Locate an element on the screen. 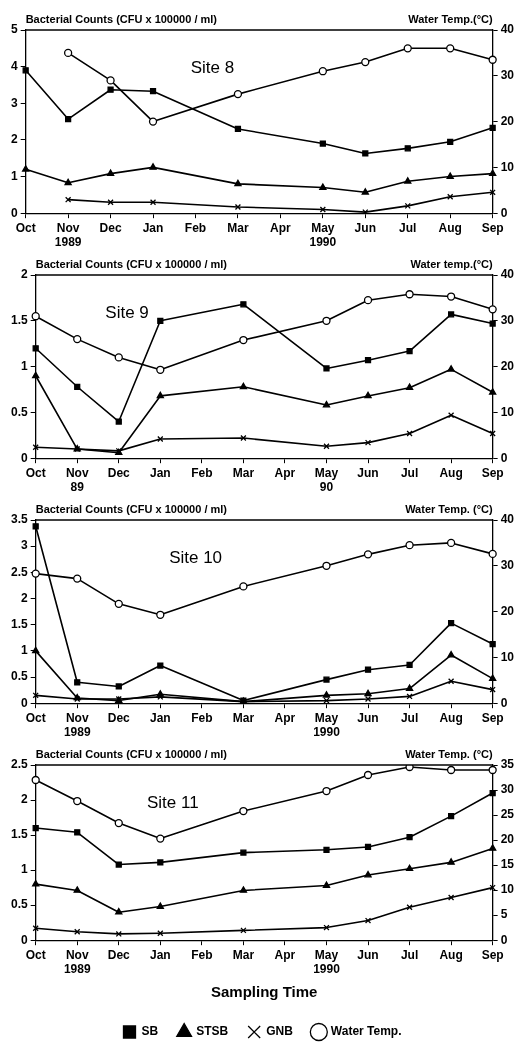  y2-tick-label: 5 is located at coordinates (504, 914).